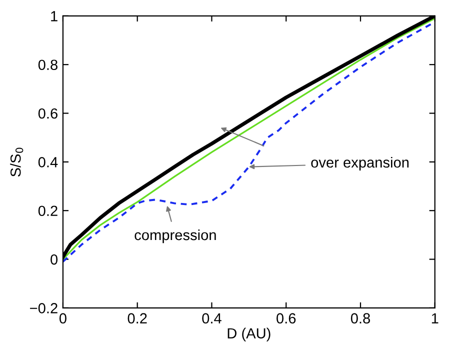 This screenshot has width=453, height=346. I want to click on x-tick-label: 0.2, so click(137, 318).